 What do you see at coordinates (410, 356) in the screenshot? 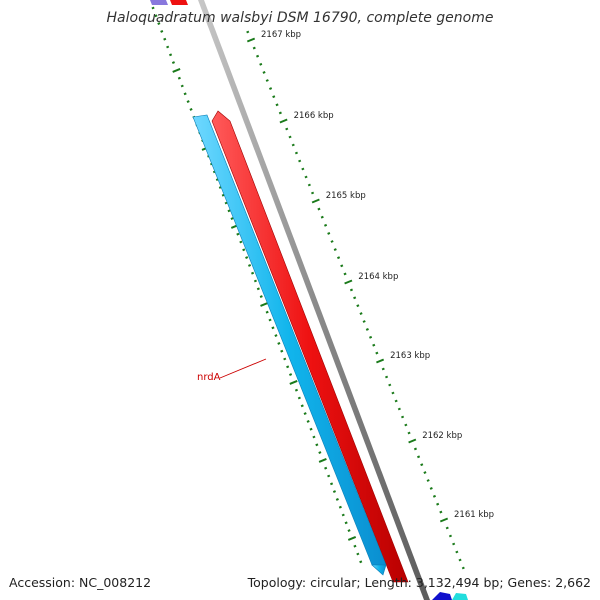
I see `tick-label: 2163 kbp` at bounding box center [410, 356].